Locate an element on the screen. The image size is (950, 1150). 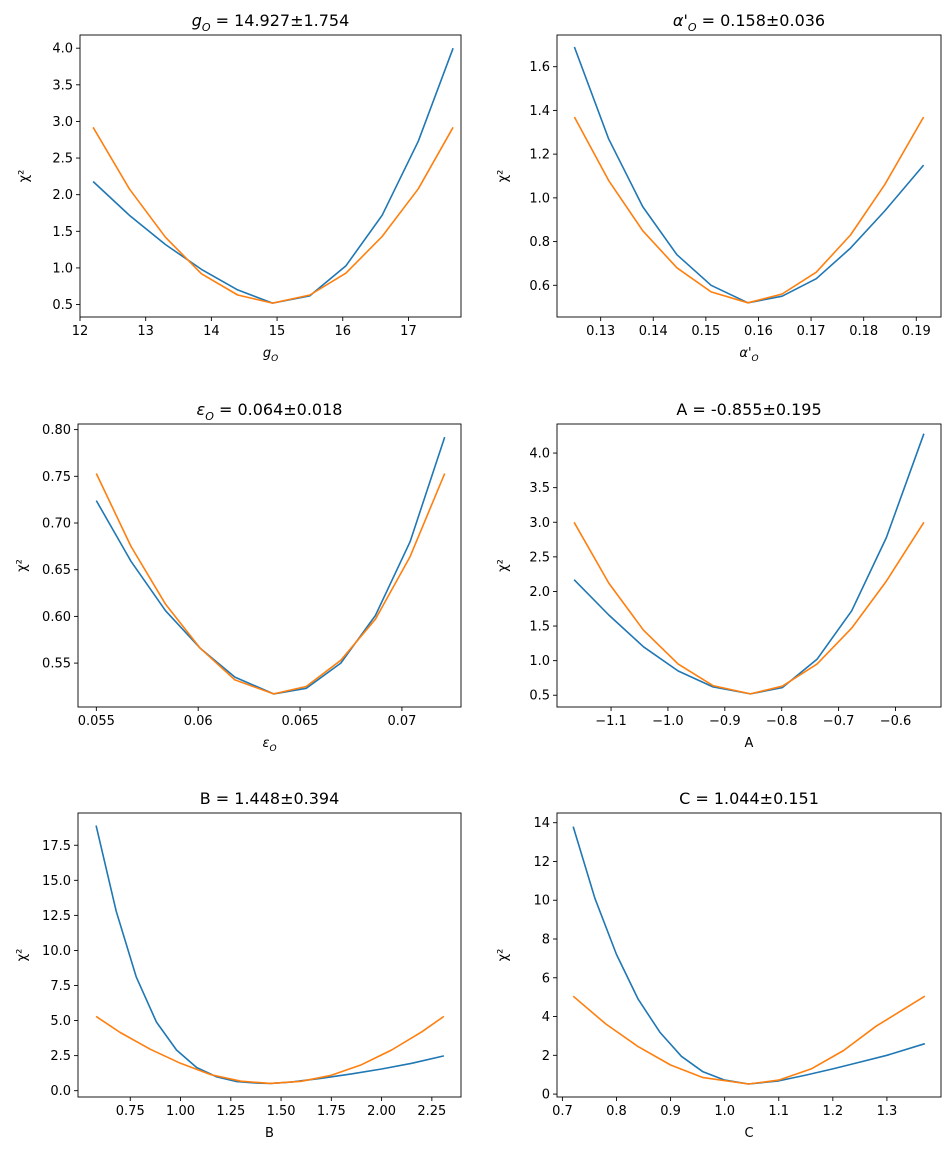
y-tick-label: 17.5 is located at coordinates (56, 846).